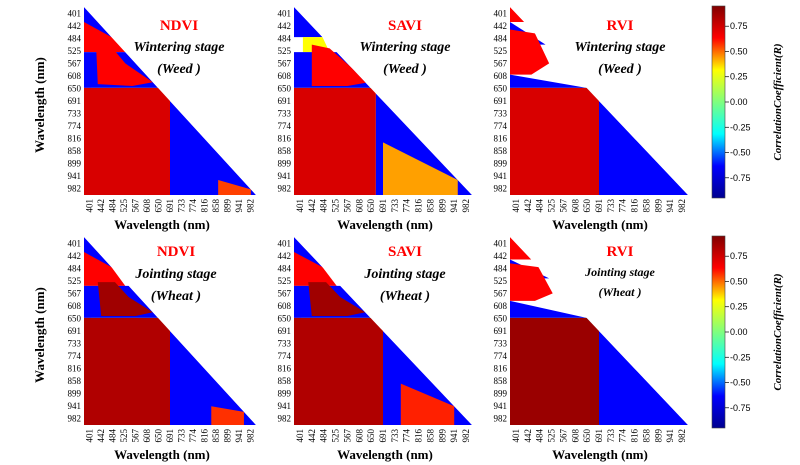  I want to click on y-tick-label: 608, so click(75, 306).